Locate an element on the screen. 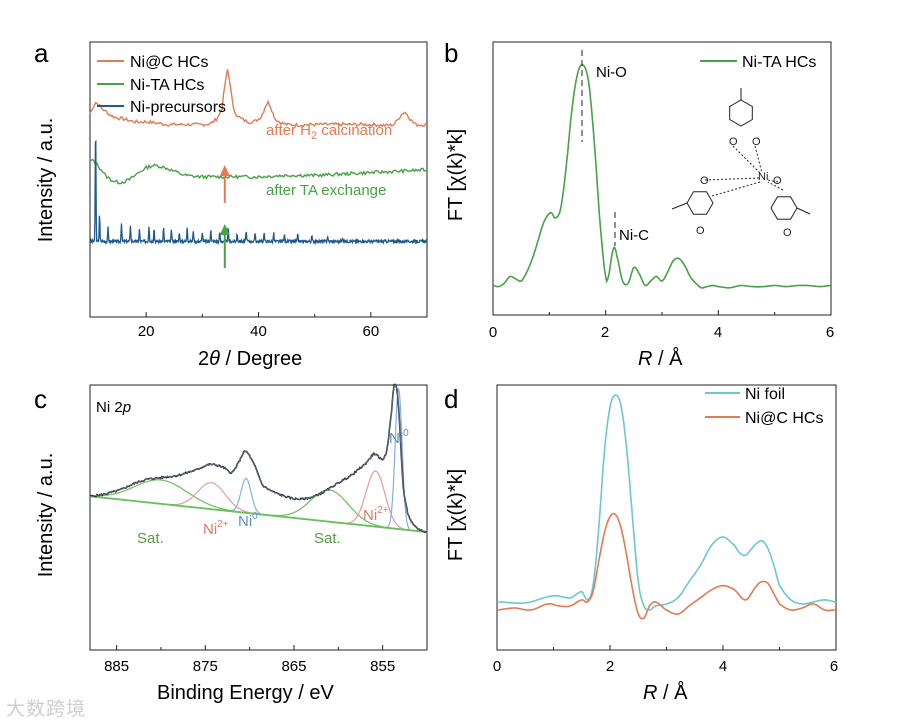 This screenshot has width=906, height=724. panel-b-ylabel: FT [χ(k)*k] is located at coordinates (456, 175).